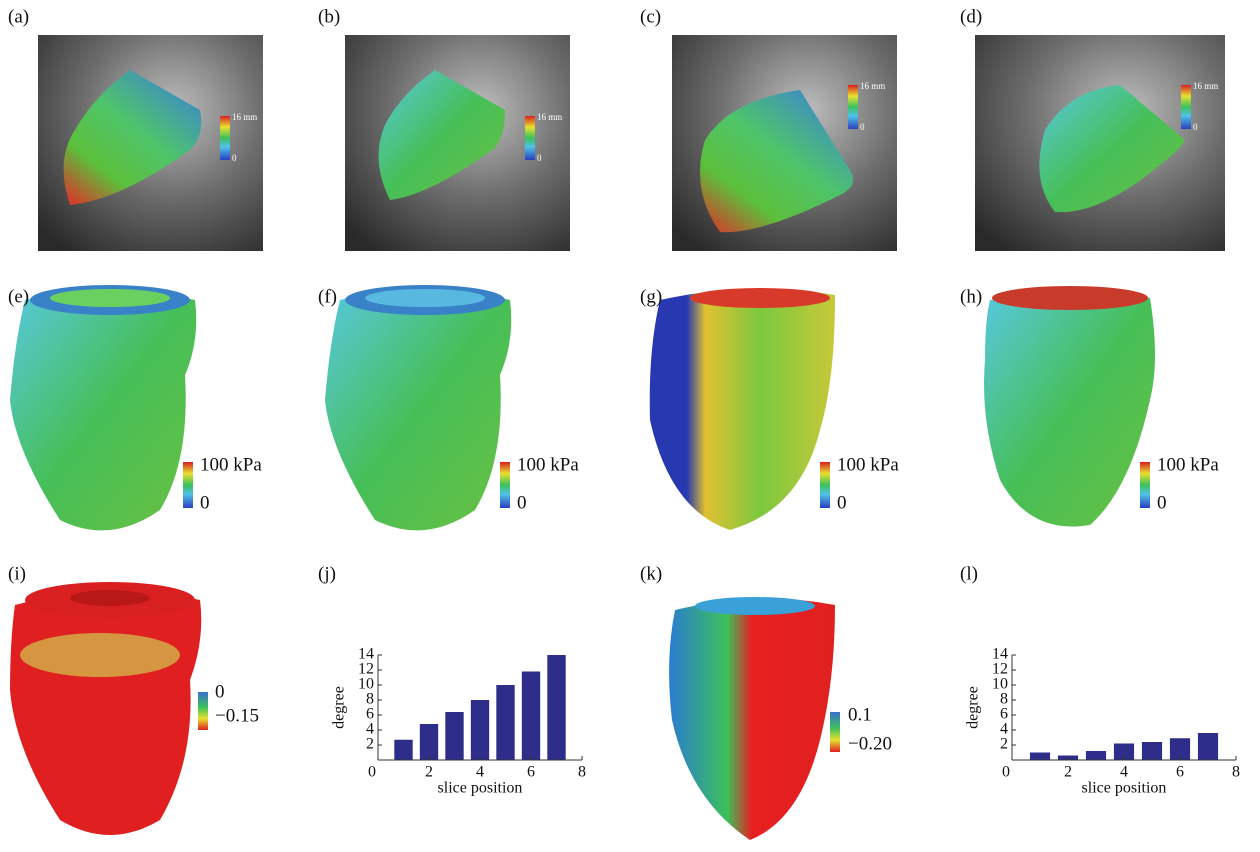 The image size is (1260, 852). I want to click on colorbar-min: −0.15, so click(237, 715).